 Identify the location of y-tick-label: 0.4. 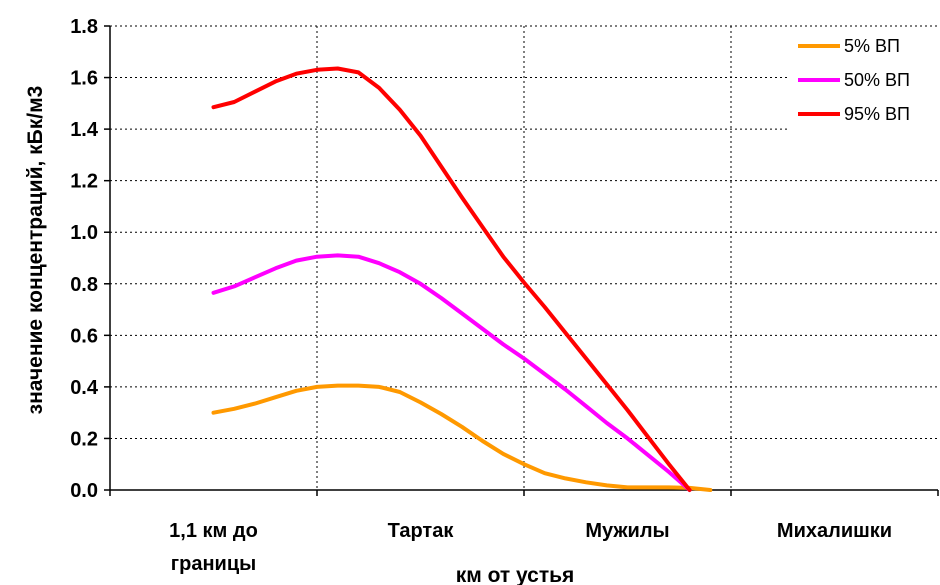
(84, 388).